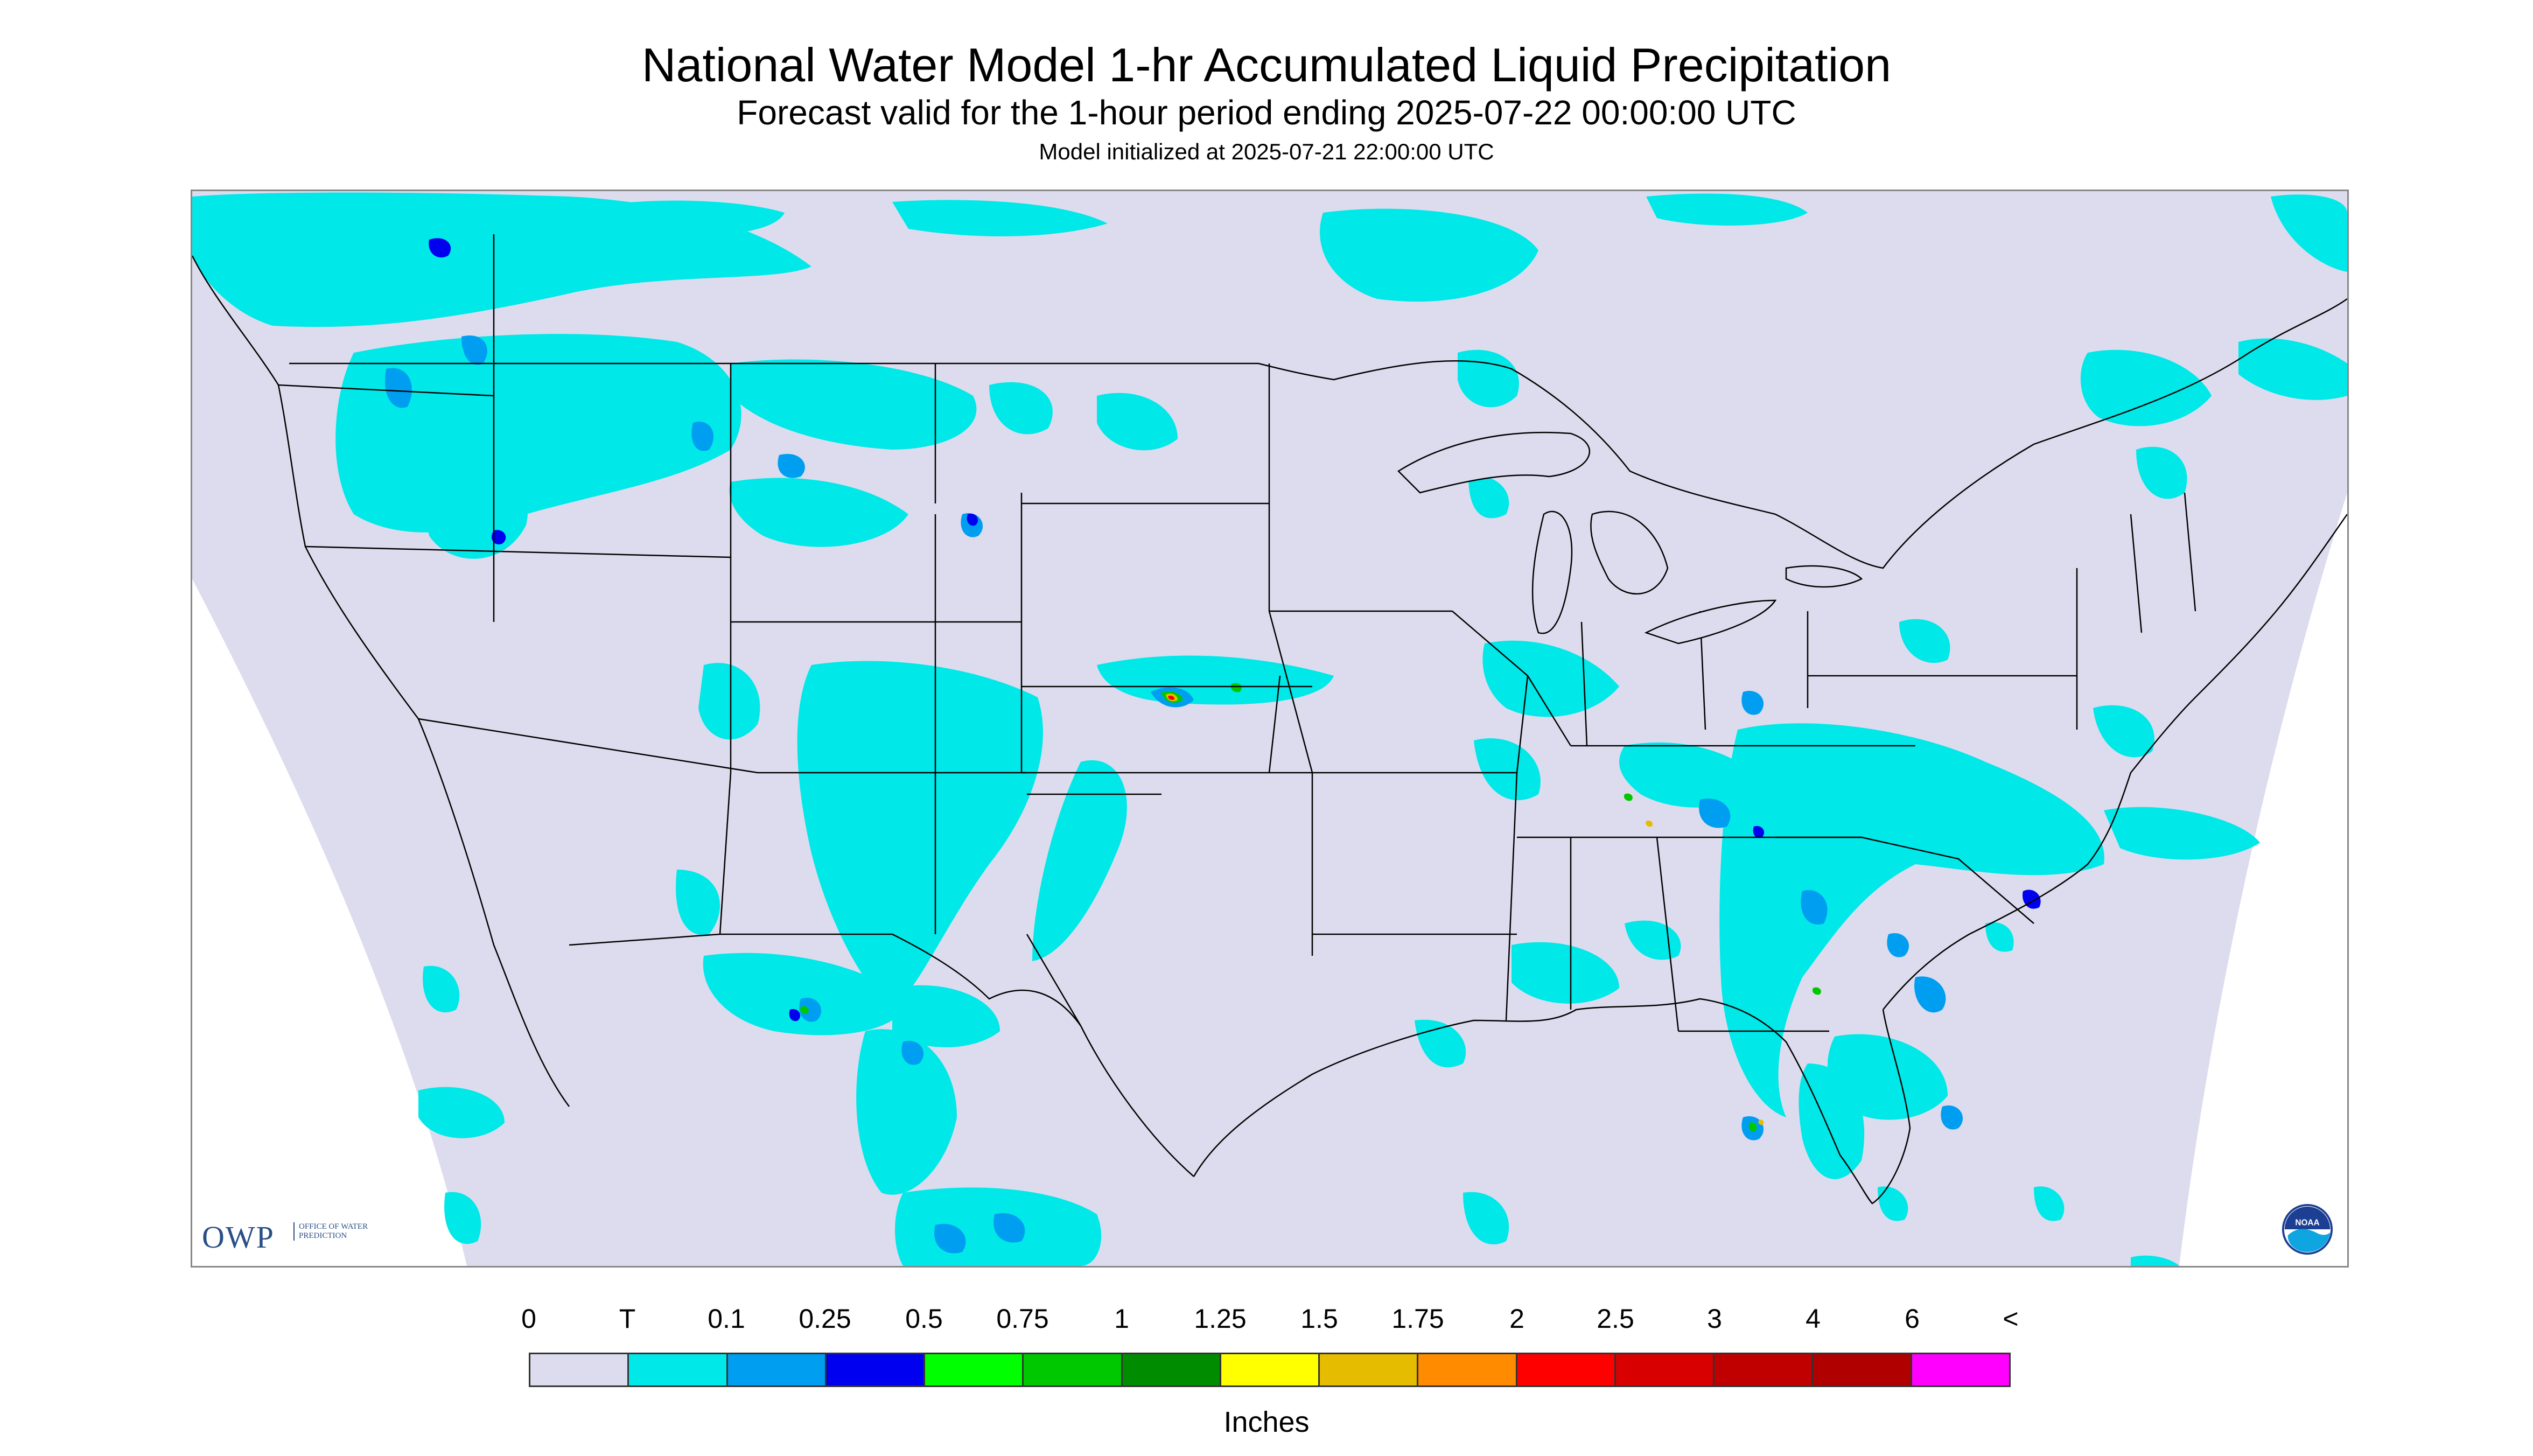  I want to click on legend-tick-label: 0.75, so click(1023, 1319).